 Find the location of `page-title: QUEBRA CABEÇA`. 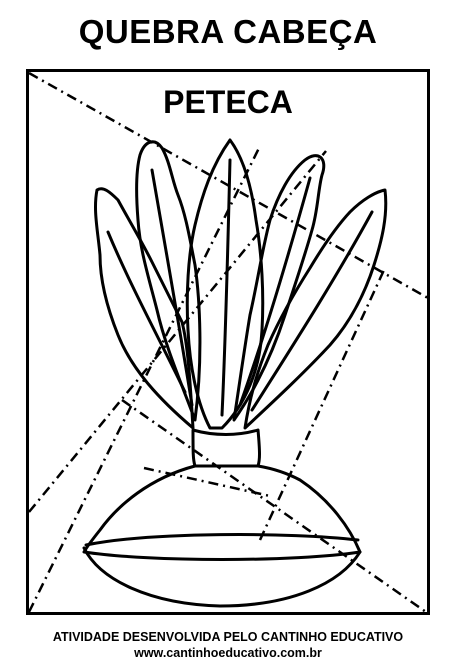

page-title: QUEBRA CABEÇA is located at coordinates (228, 31).